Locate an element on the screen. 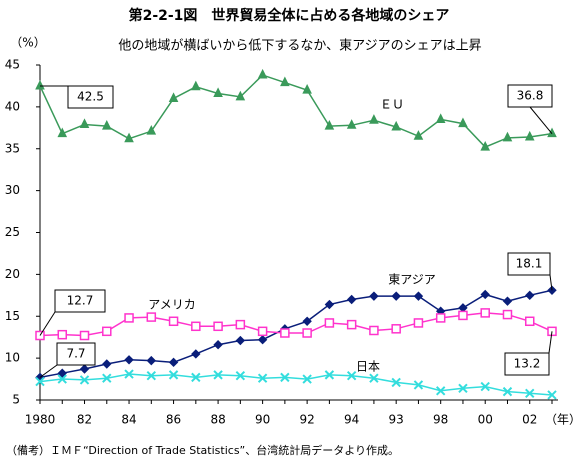  x-tick-label: 90 is located at coordinates (262, 420).